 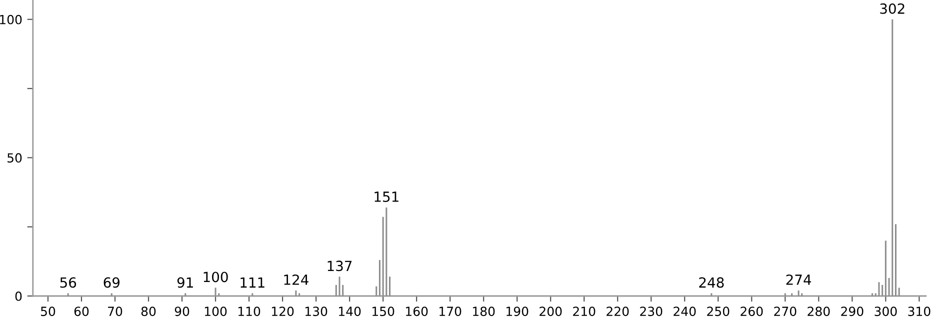 I want to click on annotation: 69, so click(x=112, y=282).